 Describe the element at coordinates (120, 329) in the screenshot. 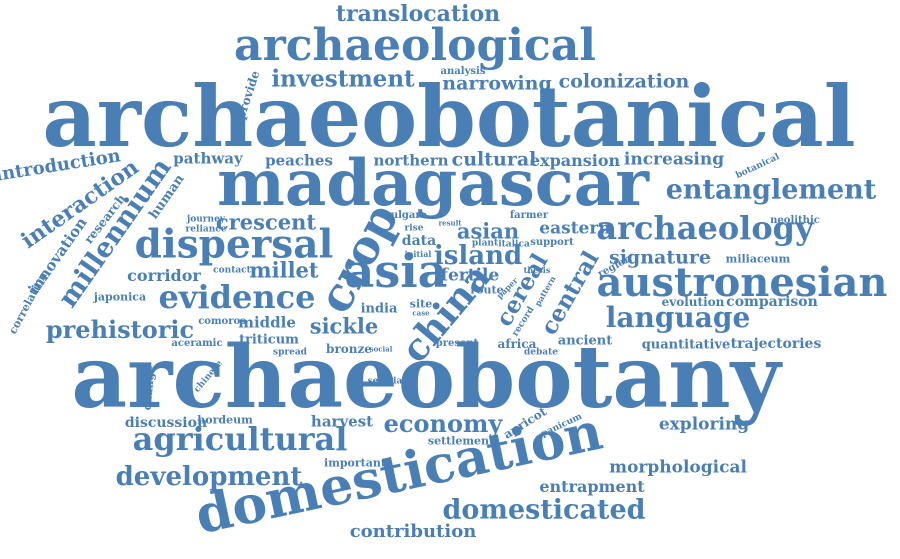

I see `word: prehistoric` at that location.